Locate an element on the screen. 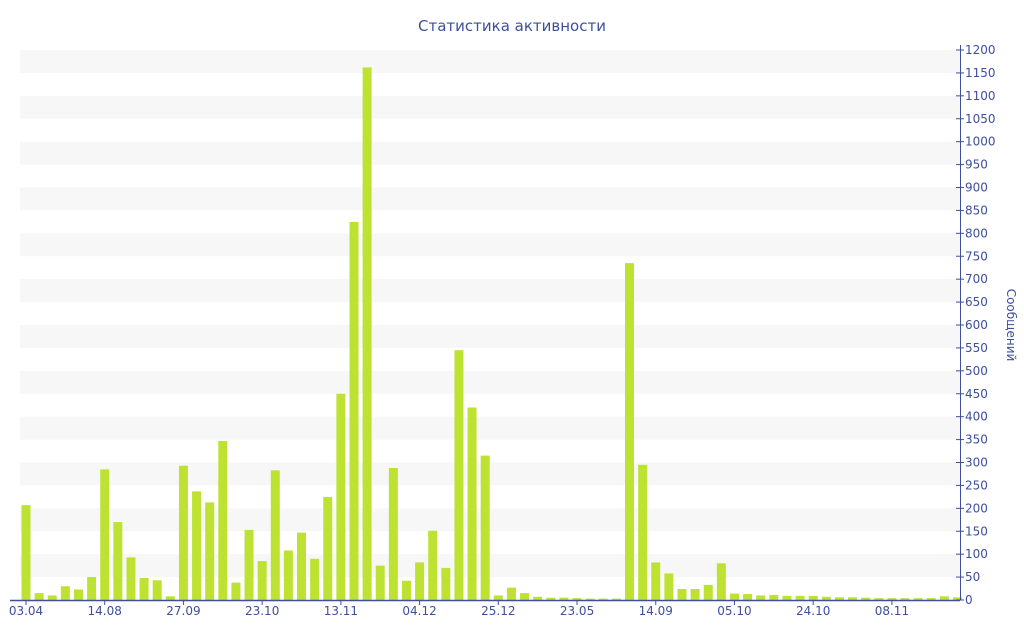  y-tick-label: 250 is located at coordinates (976, 485).